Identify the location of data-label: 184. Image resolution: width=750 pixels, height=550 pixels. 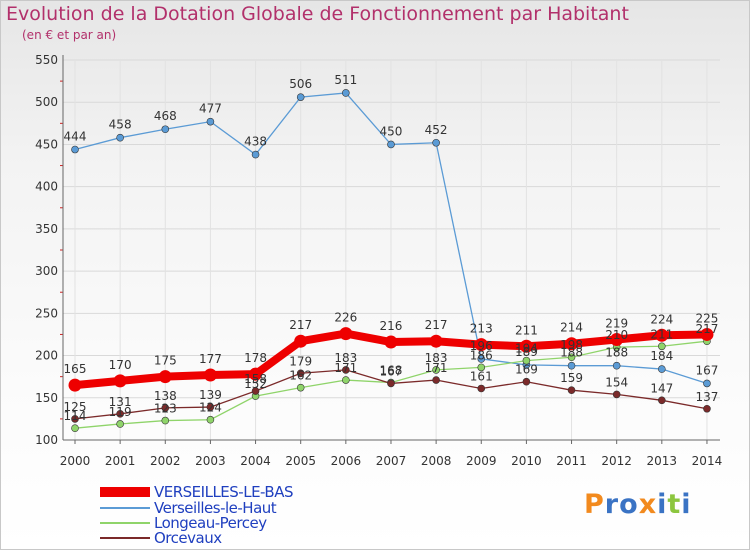
(661, 356).